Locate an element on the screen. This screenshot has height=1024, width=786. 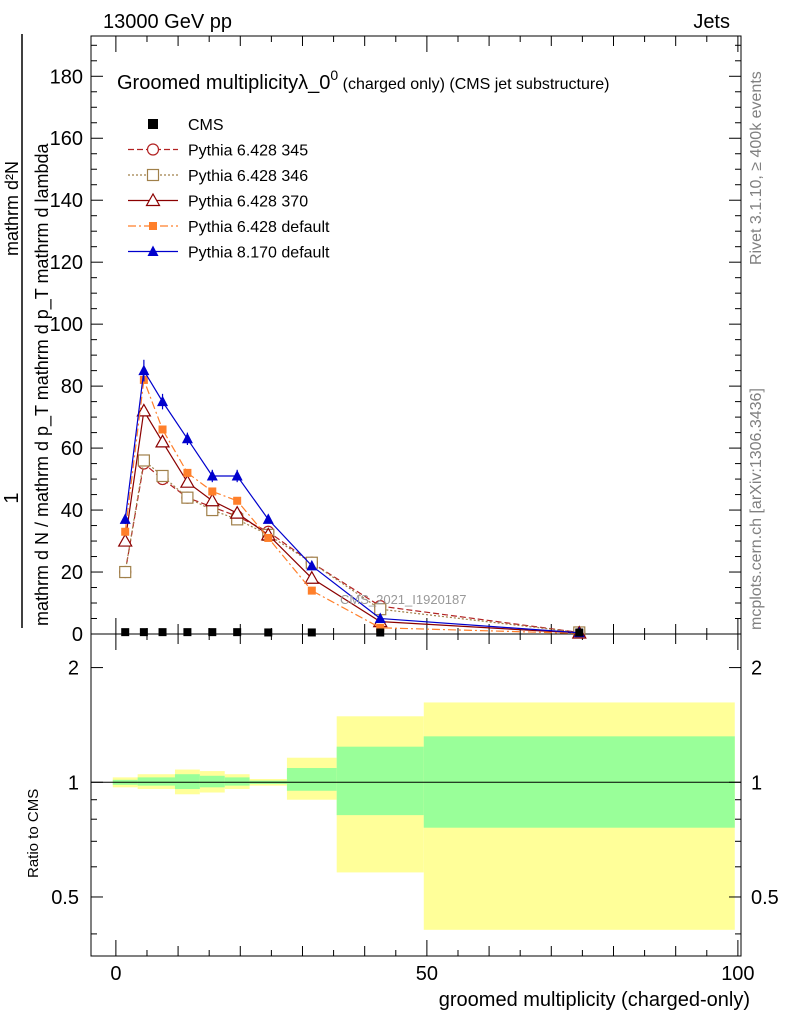
ratio-y-label: Ratio to CMS is located at coordinates (33, 833).